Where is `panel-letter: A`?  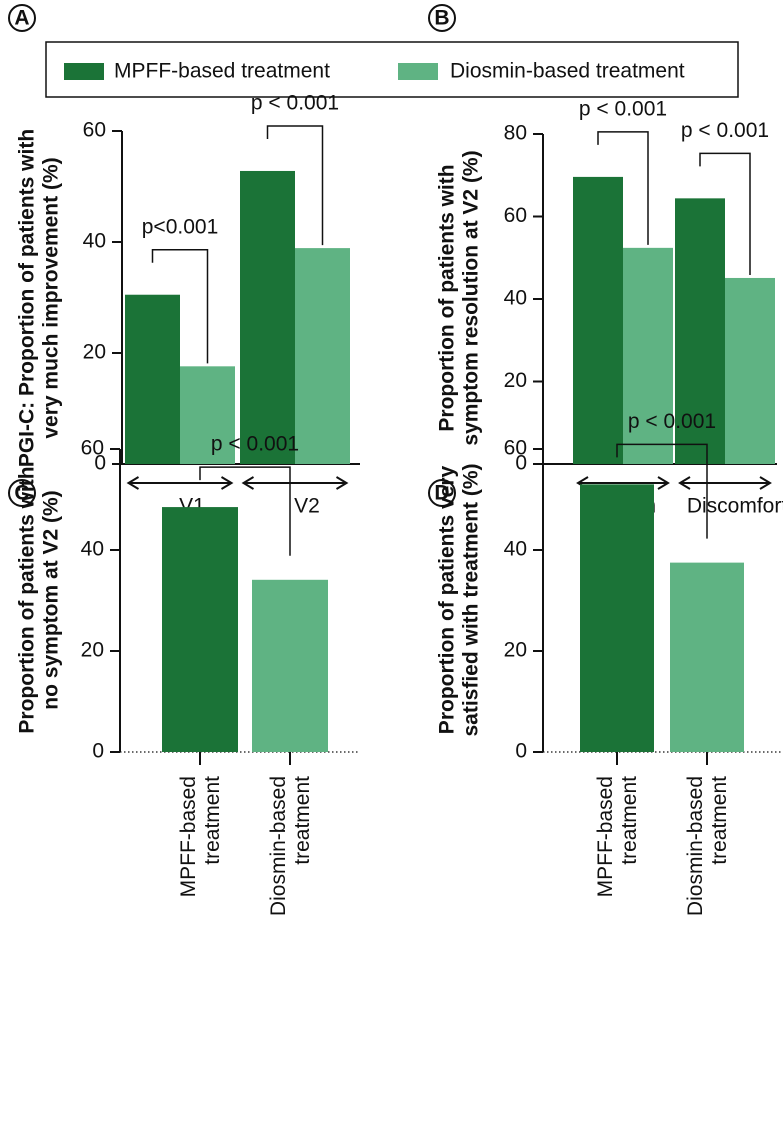 panel-letter: A is located at coordinates (21, 18).